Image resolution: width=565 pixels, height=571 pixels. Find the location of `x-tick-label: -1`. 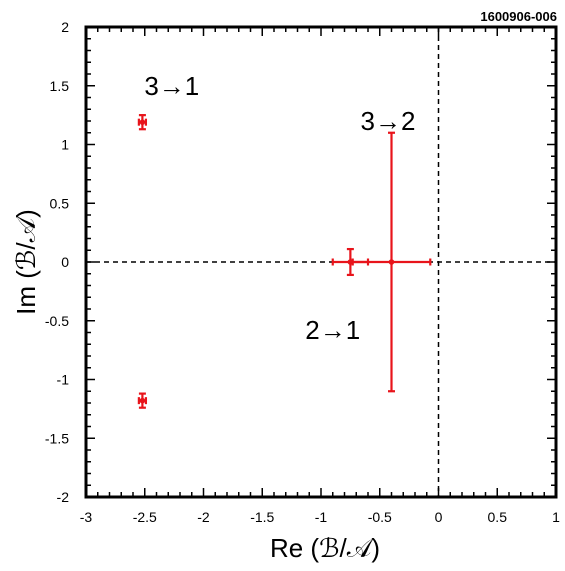

x-tick-label: -1 is located at coordinates (321, 517).